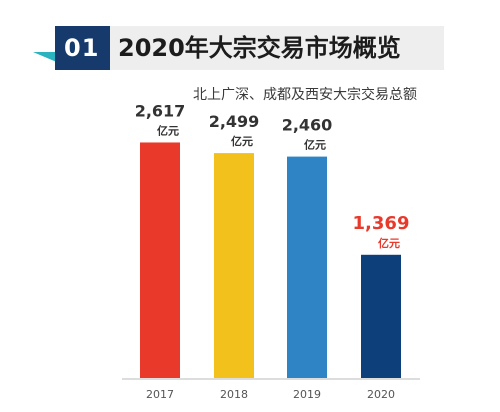 The image size is (500, 412). I want to click on chart-title: 北上广深、成都及西安大宗交易总额, so click(305, 95).